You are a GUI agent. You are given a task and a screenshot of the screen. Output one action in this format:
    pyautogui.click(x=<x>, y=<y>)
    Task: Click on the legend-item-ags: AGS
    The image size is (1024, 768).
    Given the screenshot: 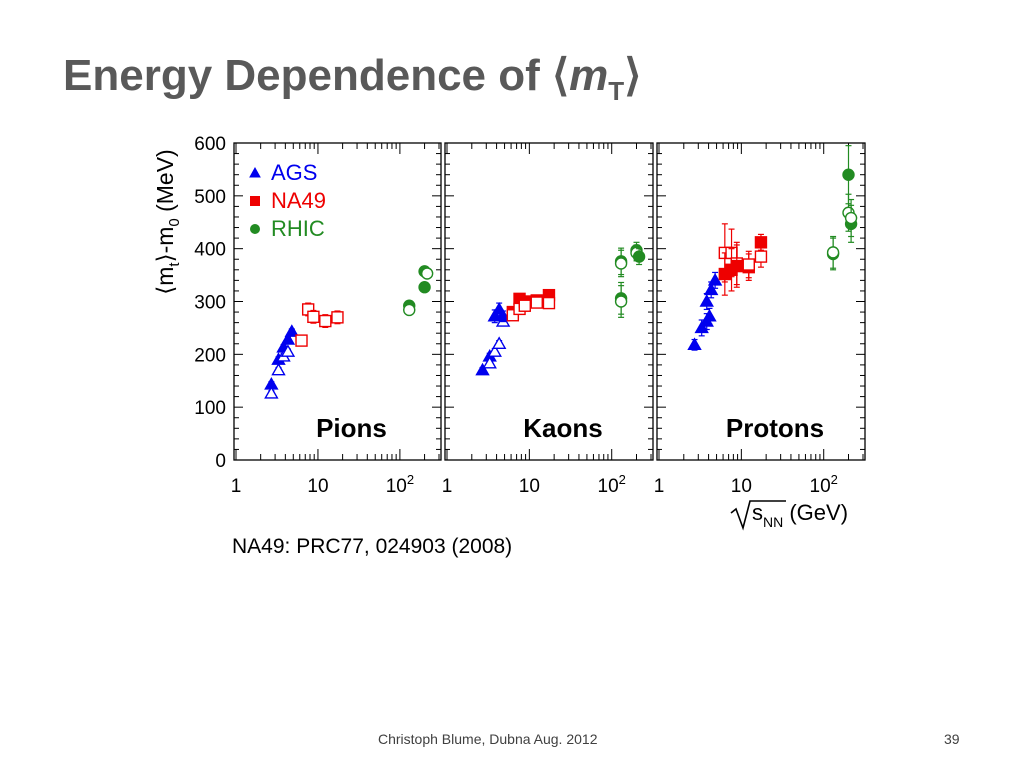 What is the action you would take?
    pyautogui.click(x=283, y=172)
    